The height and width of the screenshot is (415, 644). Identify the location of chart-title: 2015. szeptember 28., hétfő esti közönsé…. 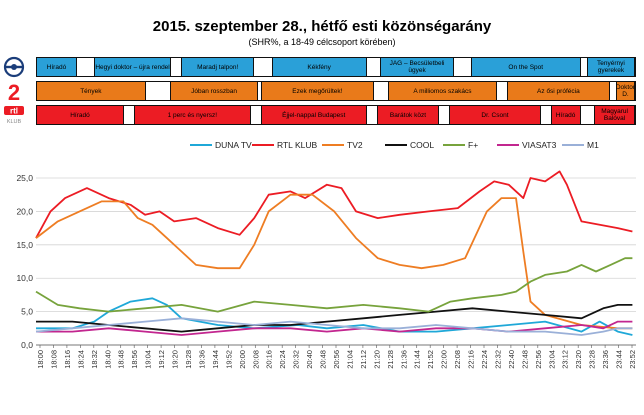
(322, 26).